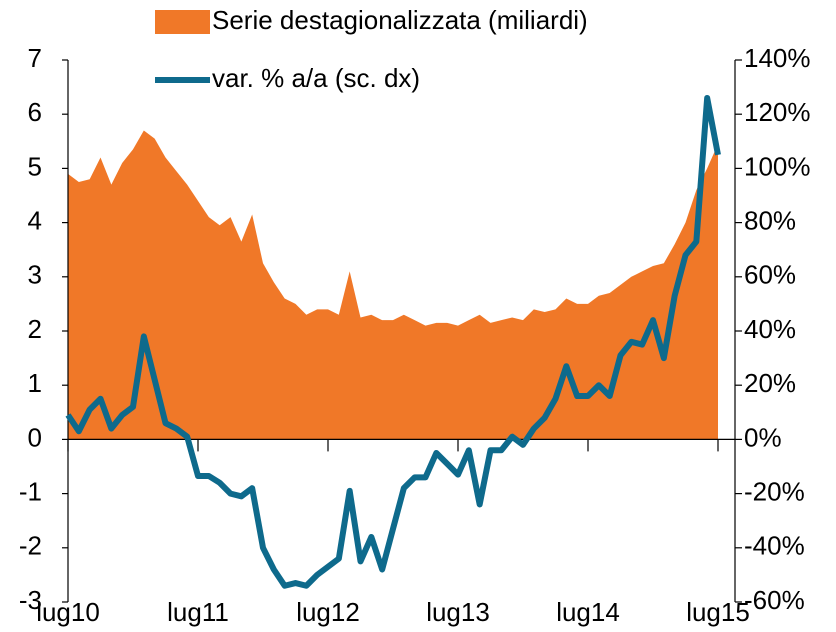 Image resolution: width=836 pixels, height=632 pixels. Describe the element at coordinates (770, 383) in the screenshot. I see `y2-tick-label: 20%` at that location.